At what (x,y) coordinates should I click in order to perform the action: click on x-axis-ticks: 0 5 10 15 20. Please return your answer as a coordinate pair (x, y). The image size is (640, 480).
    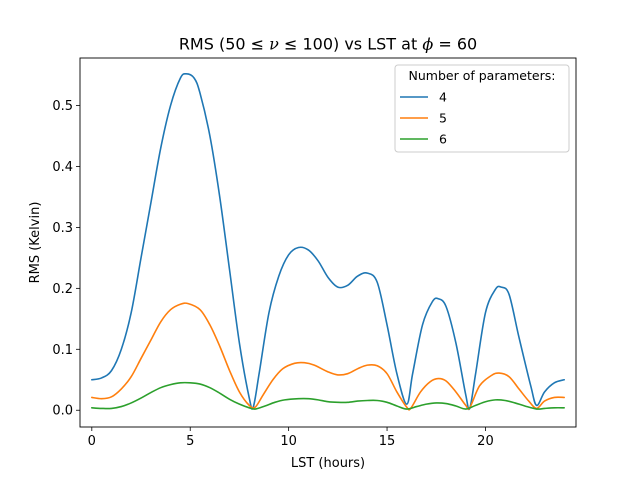
    Looking at the image, I should click on (291, 438).